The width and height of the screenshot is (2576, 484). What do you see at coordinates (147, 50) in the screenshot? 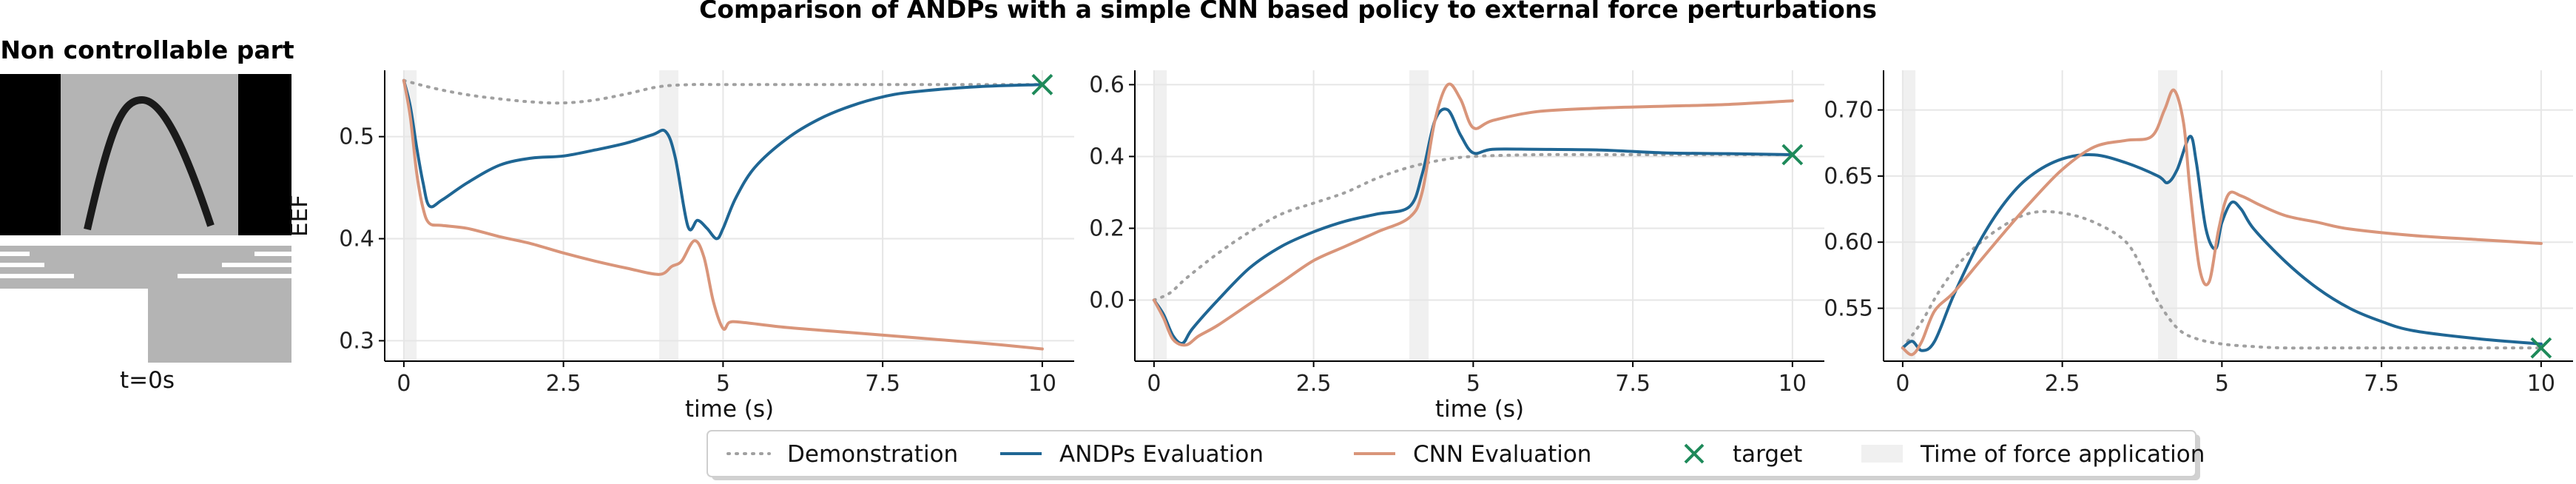
I see `image-panel-title: Non controllable part` at bounding box center [147, 50].